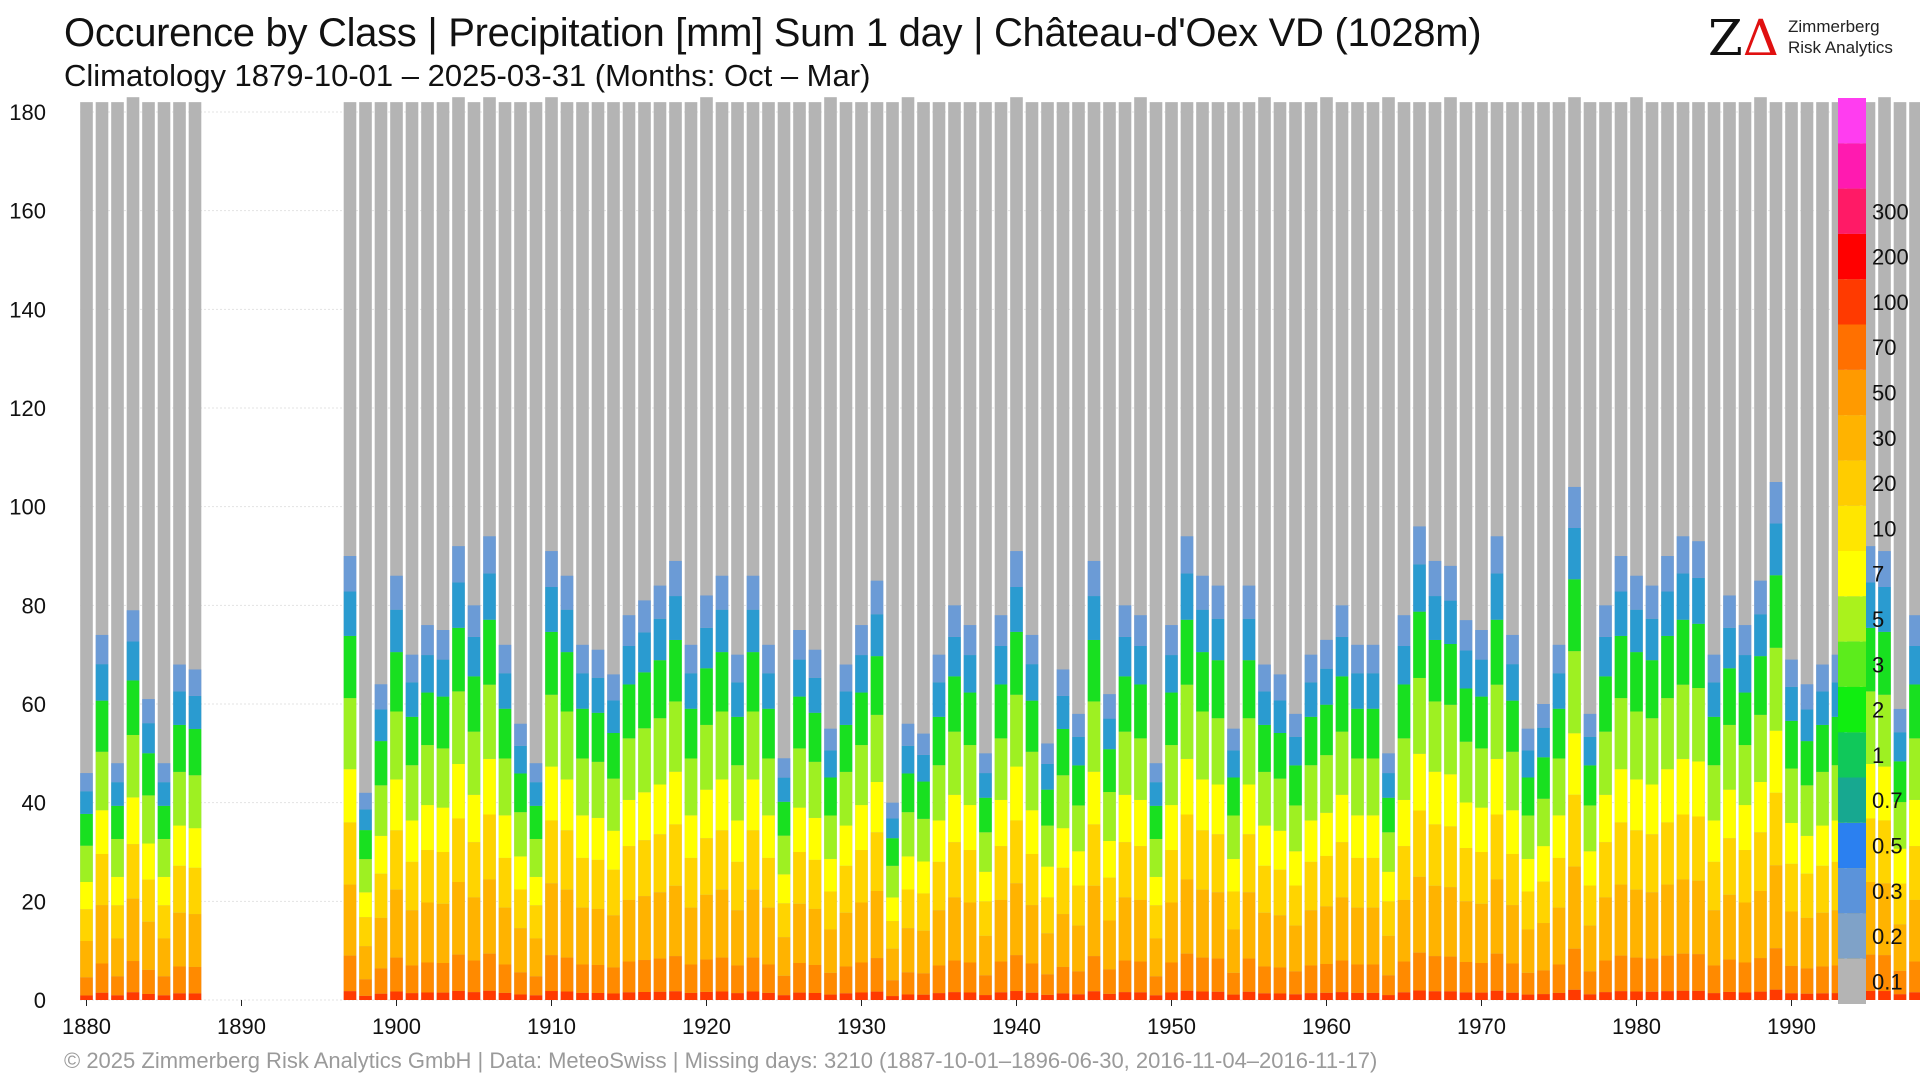 The width and height of the screenshot is (1920, 1080). What do you see at coordinates (1887, 891) in the screenshot?
I see `legend-label: 0.3` at bounding box center [1887, 891].